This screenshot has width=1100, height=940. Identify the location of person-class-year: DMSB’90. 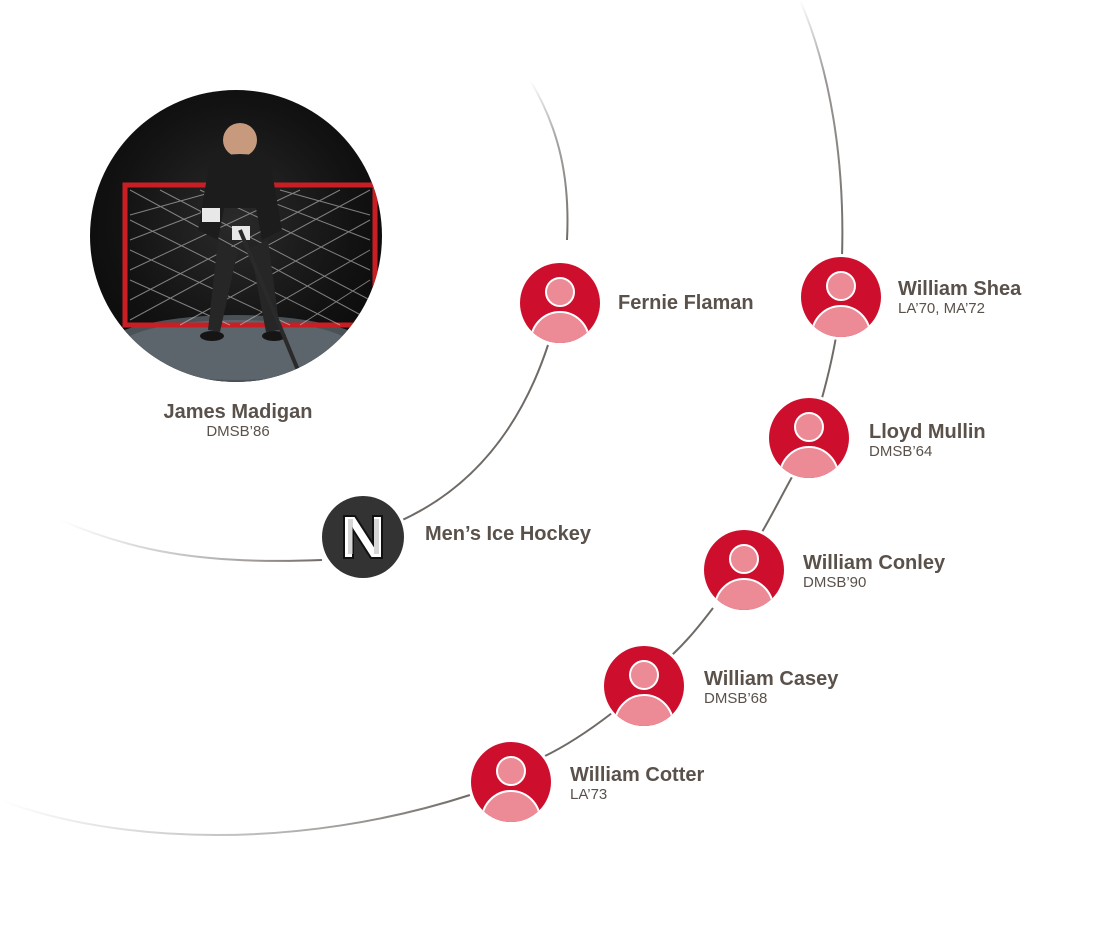
(835, 582).